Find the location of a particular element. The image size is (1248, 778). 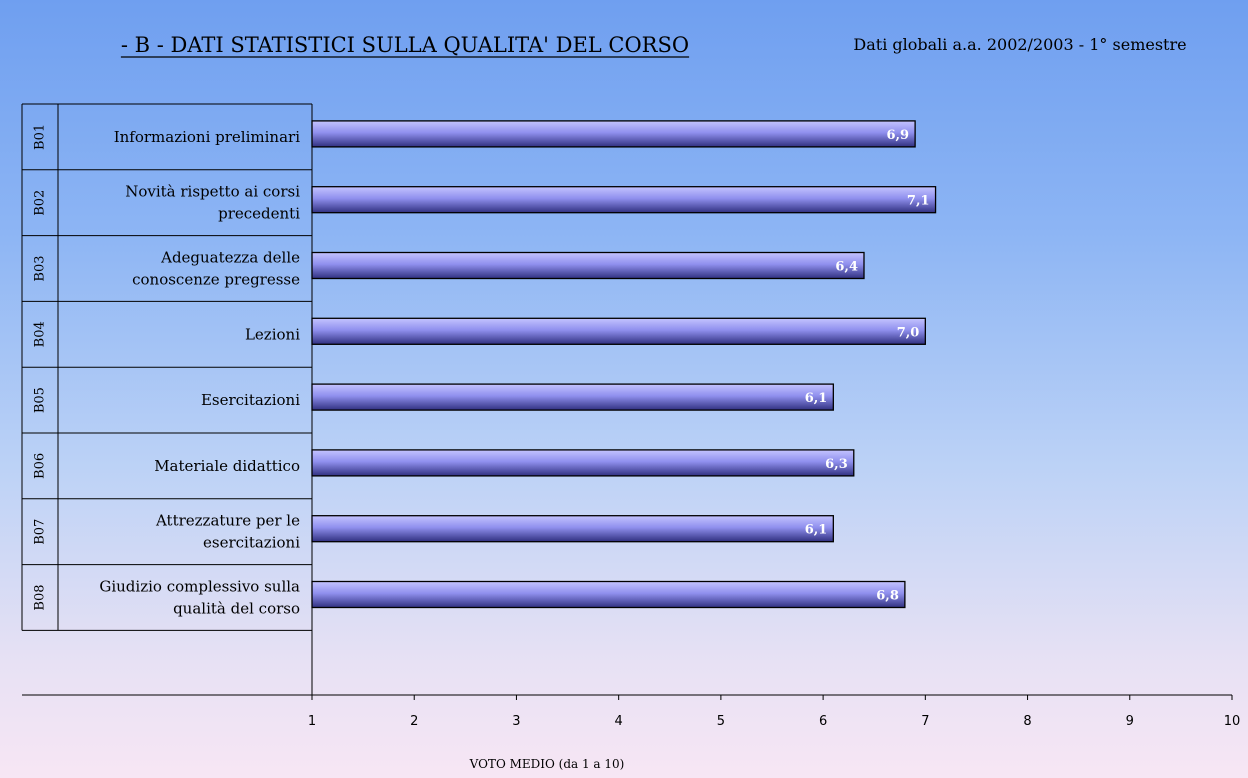

x-tick-label: 4 is located at coordinates (619, 721).